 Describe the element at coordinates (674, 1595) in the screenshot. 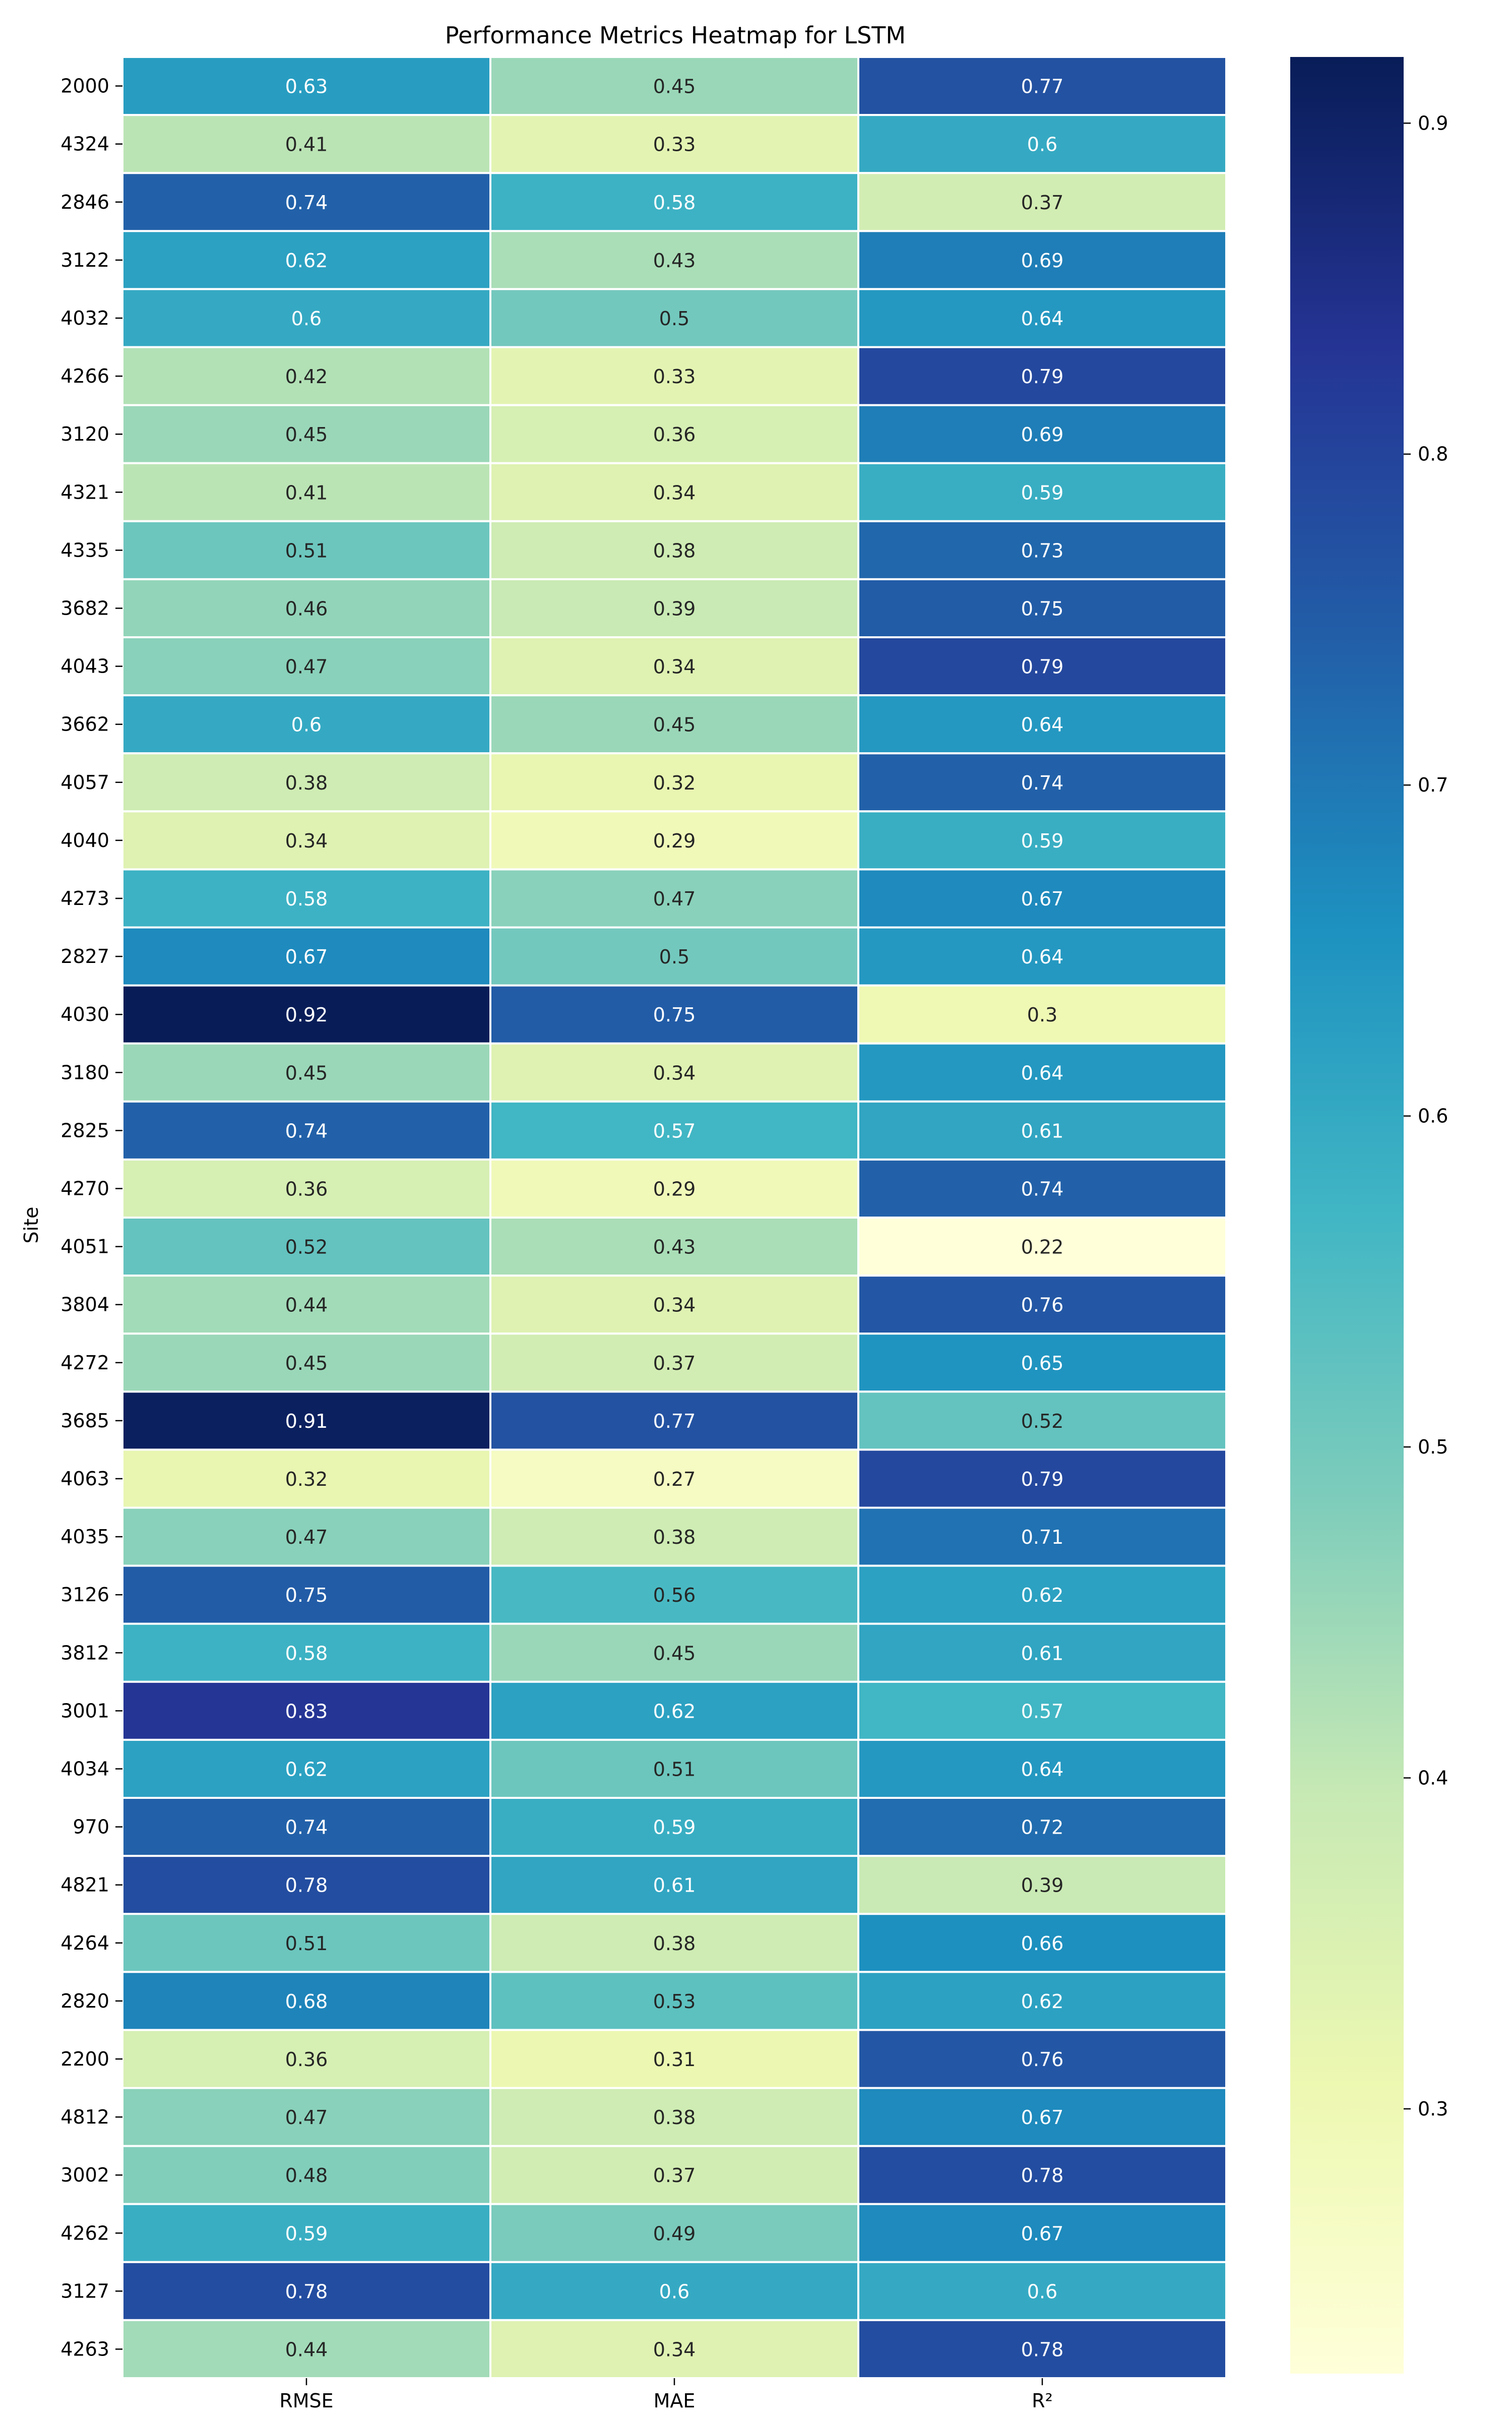

I see `cell-value-label: 0.56` at that location.